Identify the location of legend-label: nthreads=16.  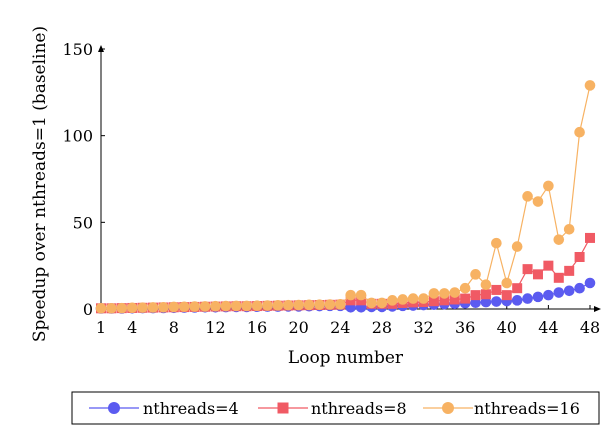
(527, 408).